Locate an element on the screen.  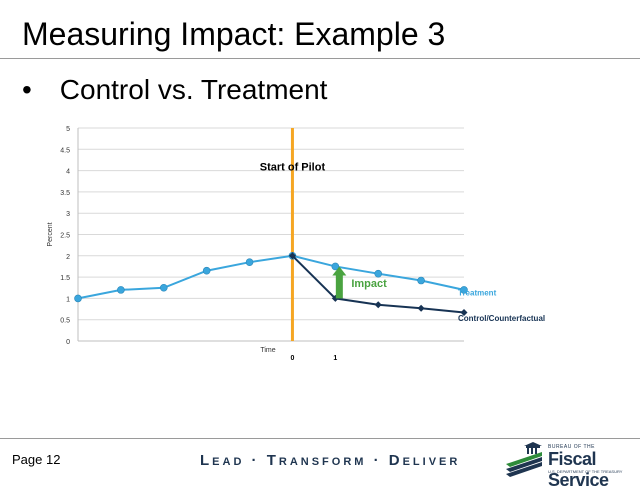
x-marker-label: 0 is located at coordinates (292, 358).